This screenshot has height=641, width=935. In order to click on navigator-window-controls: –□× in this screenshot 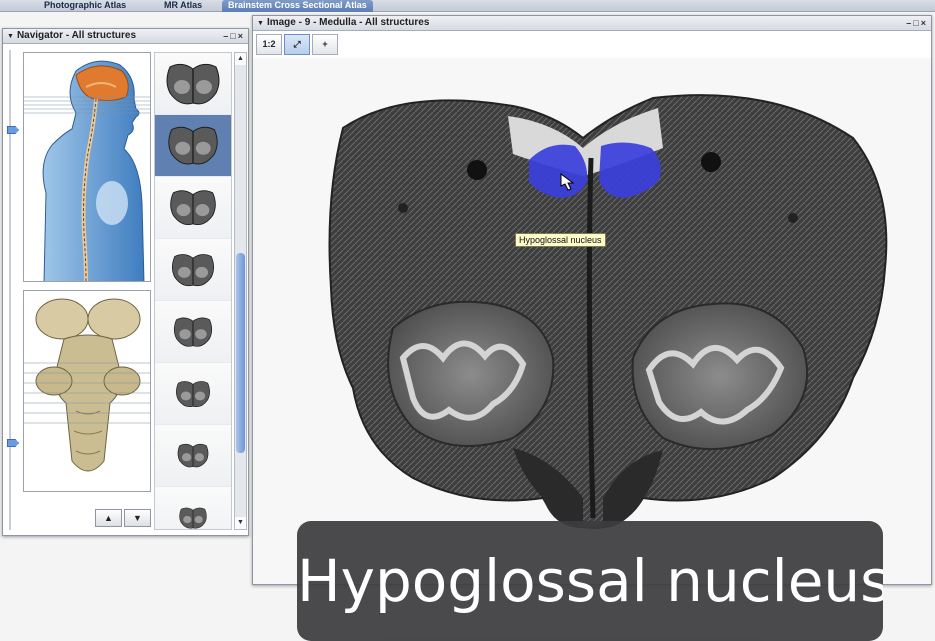, I will do `click(234, 36)`.